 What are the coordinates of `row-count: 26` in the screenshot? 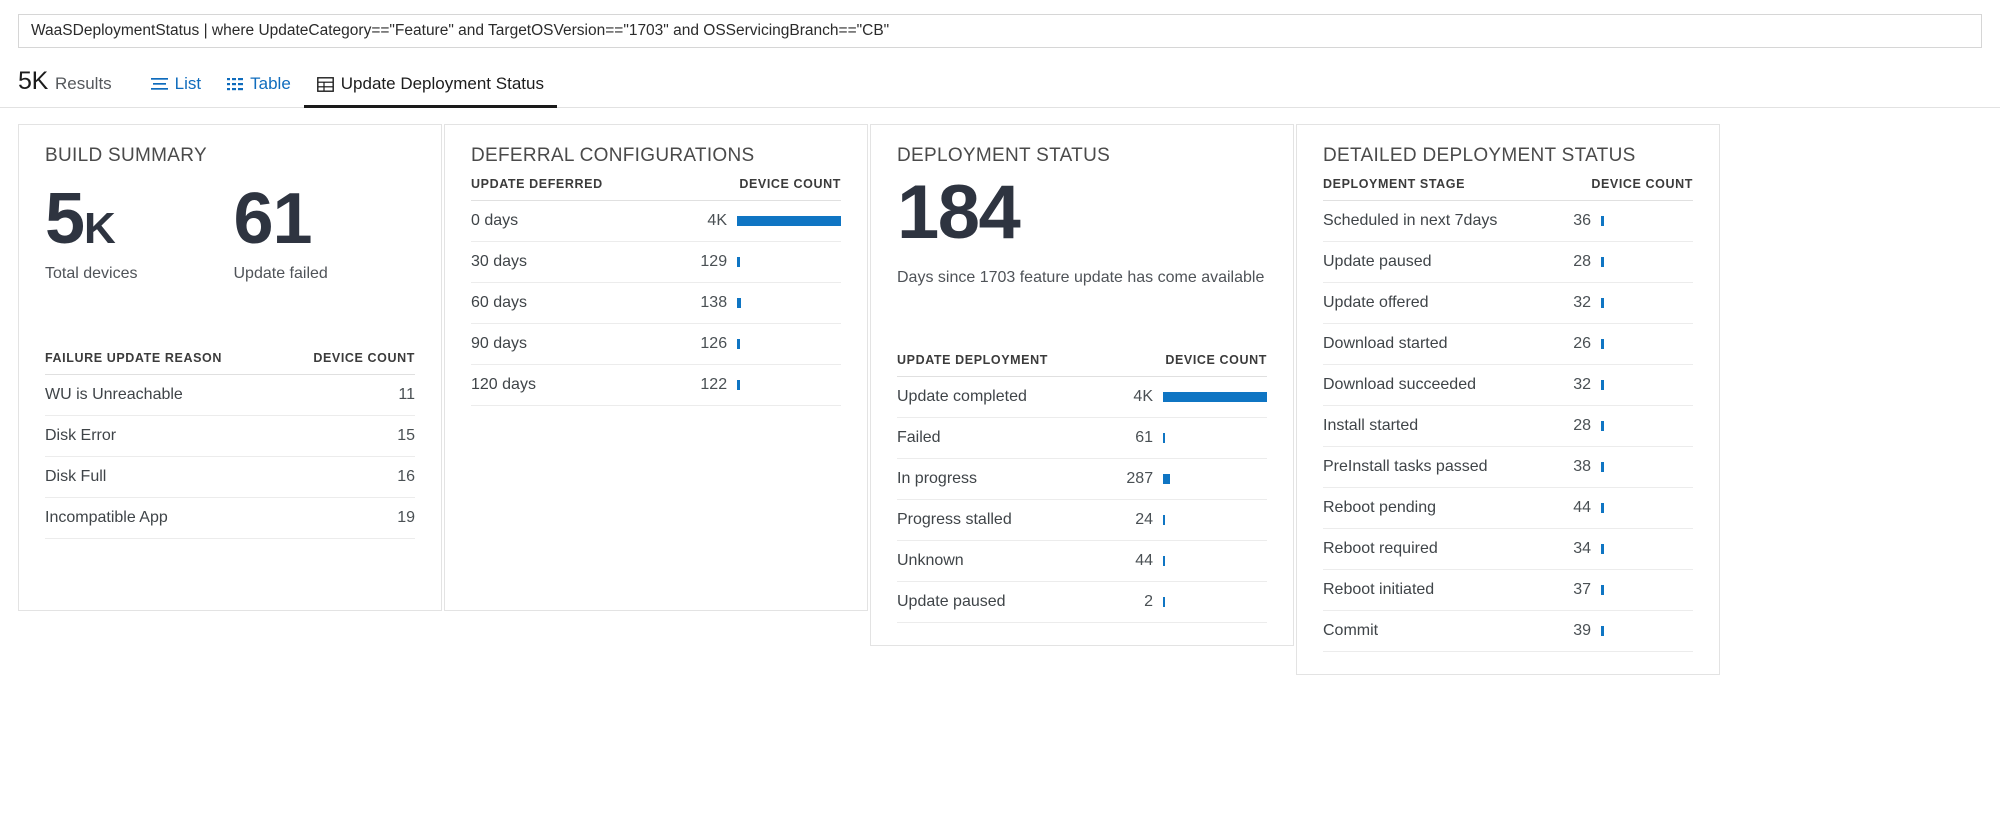 It's located at (1622, 344).